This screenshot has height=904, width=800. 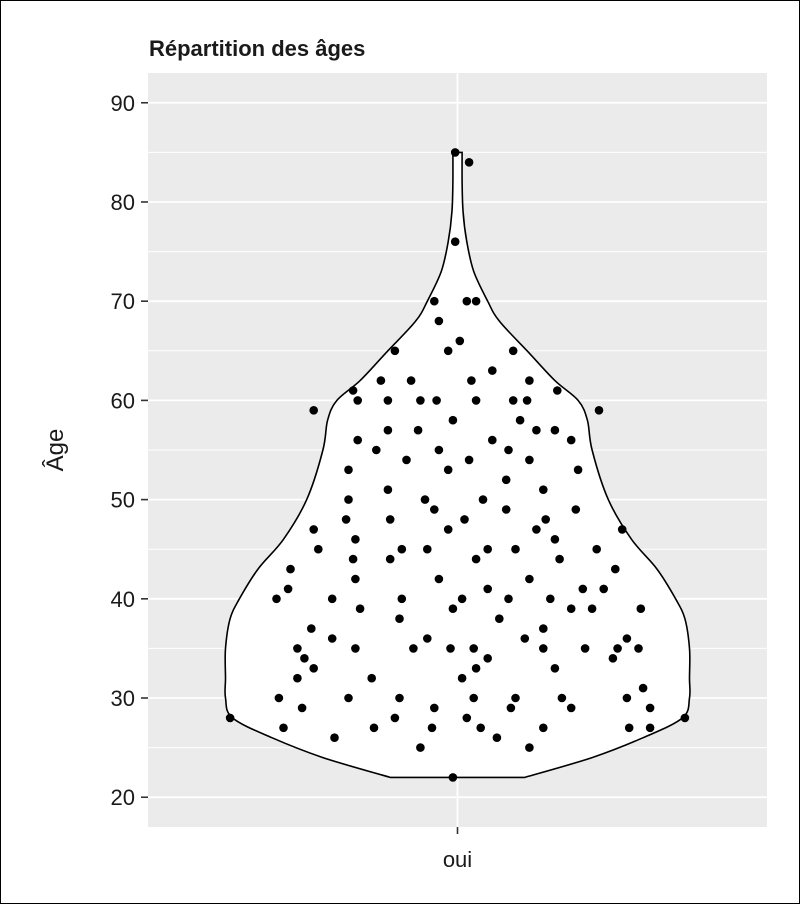 I want to click on chart-title: Répartition des âges, so click(x=257, y=48).